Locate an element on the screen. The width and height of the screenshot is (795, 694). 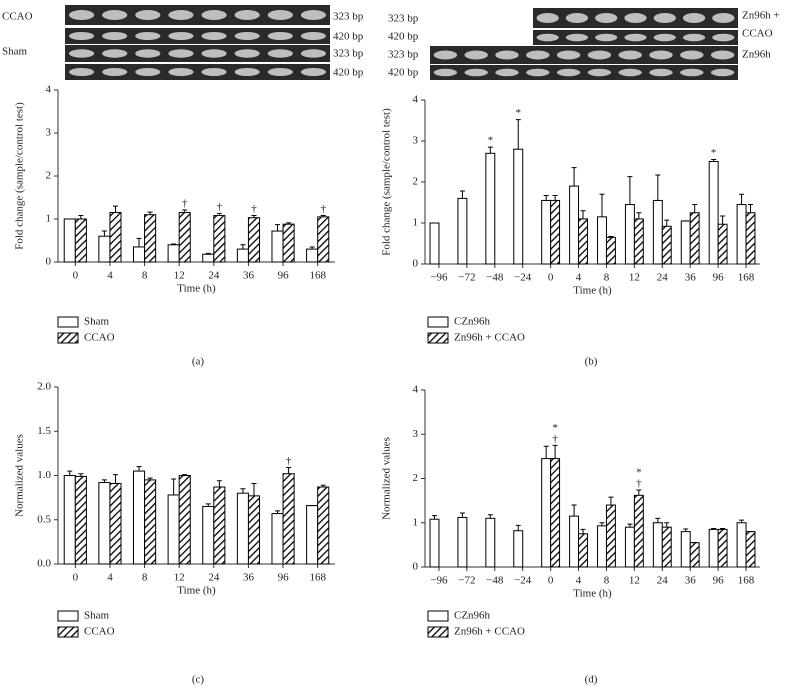
x-tick-label: 4 is located at coordinates (579, 278).